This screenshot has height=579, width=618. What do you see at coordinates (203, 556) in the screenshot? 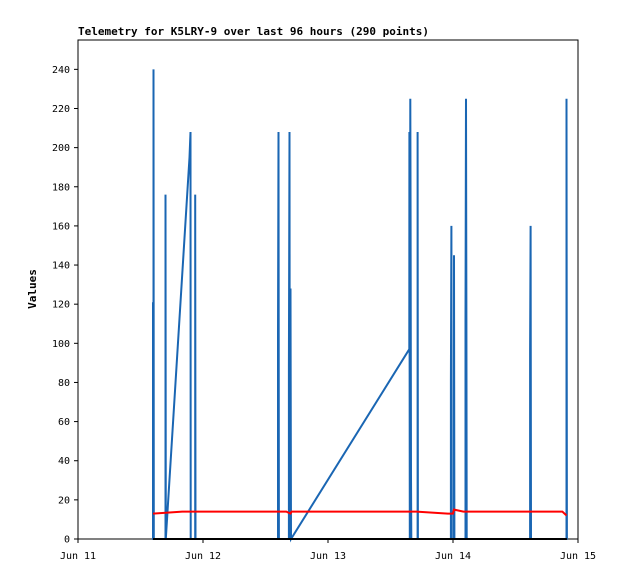
I see `x-tick-label: Jun 12` at bounding box center [203, 556].